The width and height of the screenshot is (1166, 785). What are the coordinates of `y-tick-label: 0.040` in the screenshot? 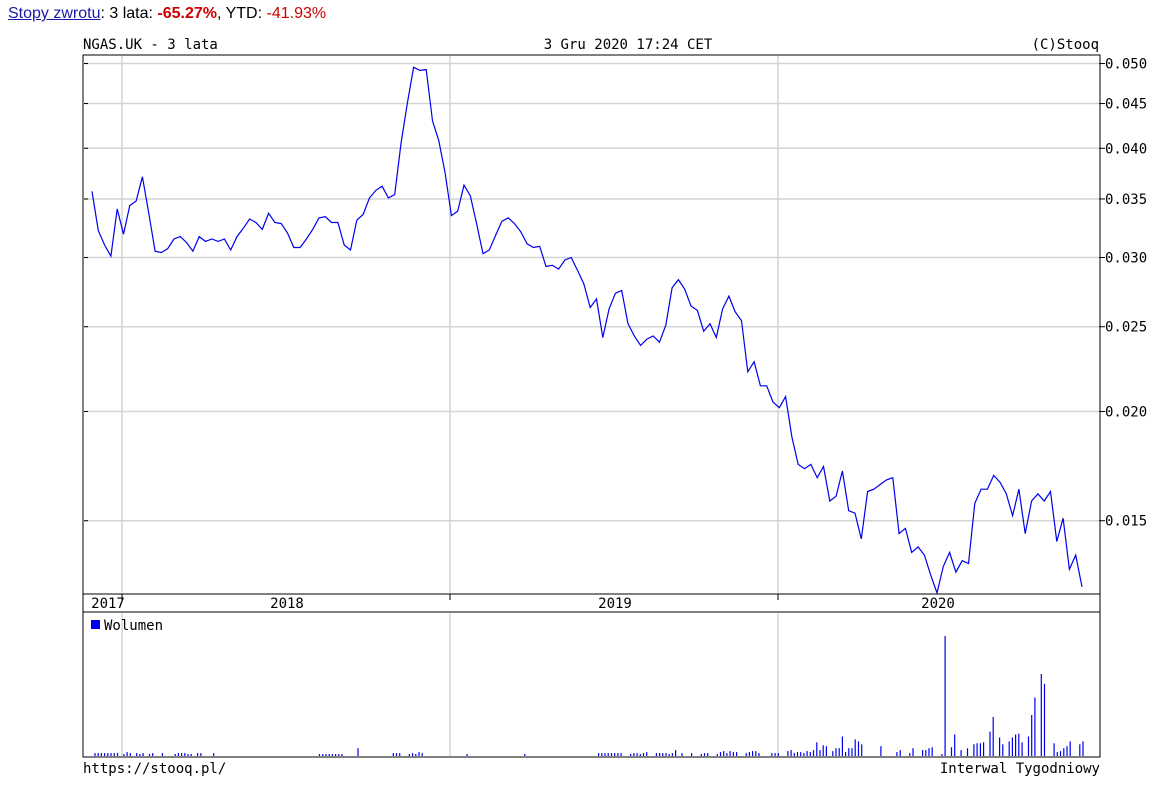 It's located at (1126, 149).